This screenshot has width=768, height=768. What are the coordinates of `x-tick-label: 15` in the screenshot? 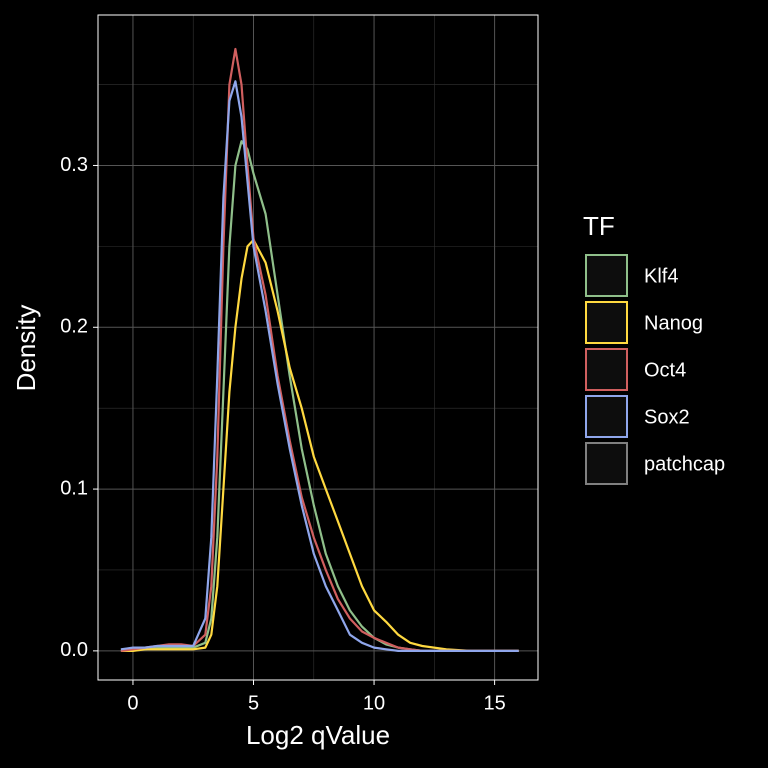 It's located at (494, 703).